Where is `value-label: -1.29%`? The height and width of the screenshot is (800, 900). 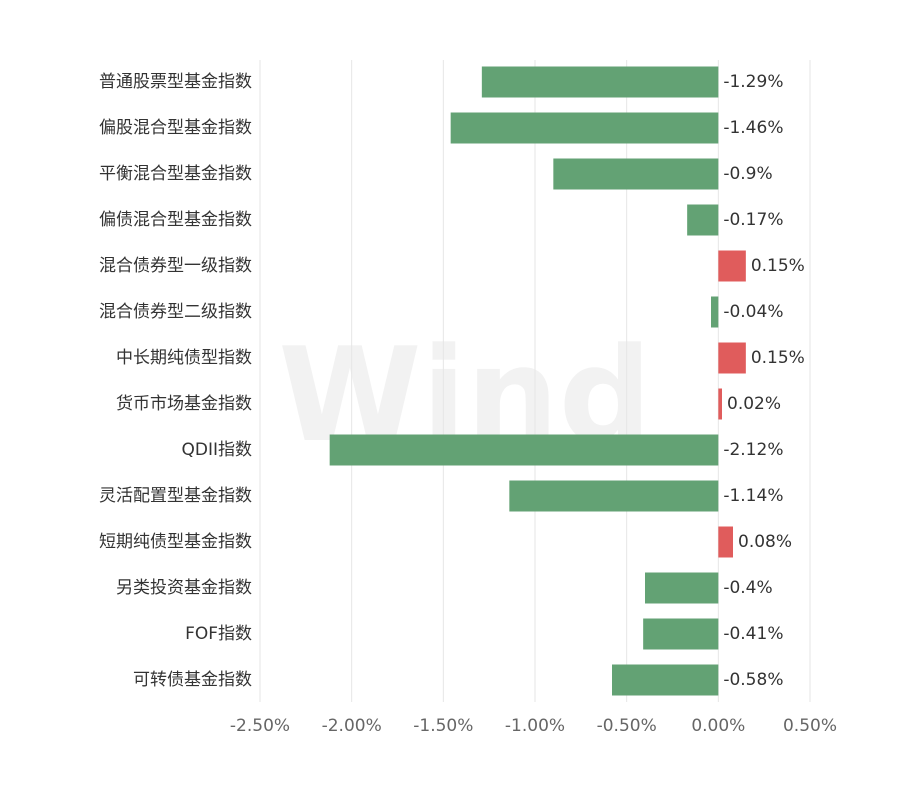 value-label: -1.29% is located at coordinates (753, 82).